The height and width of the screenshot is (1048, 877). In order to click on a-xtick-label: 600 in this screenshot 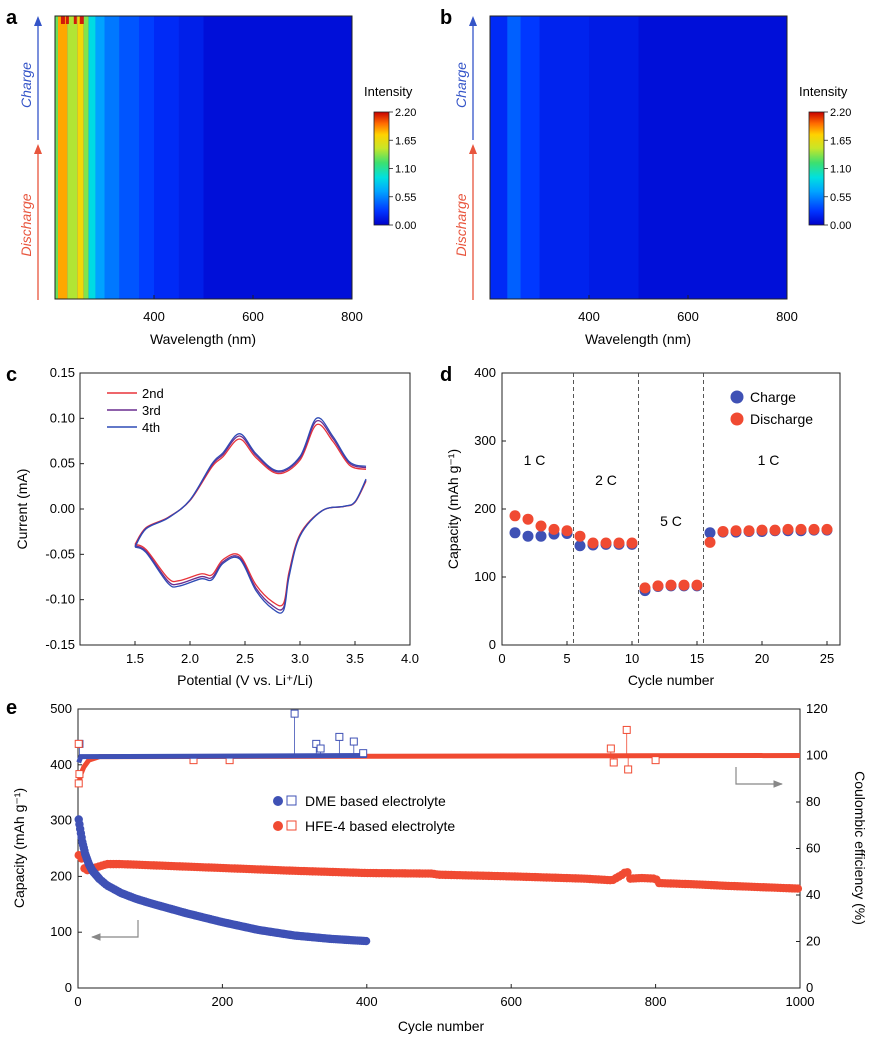, I will do `click(253, 316)`.